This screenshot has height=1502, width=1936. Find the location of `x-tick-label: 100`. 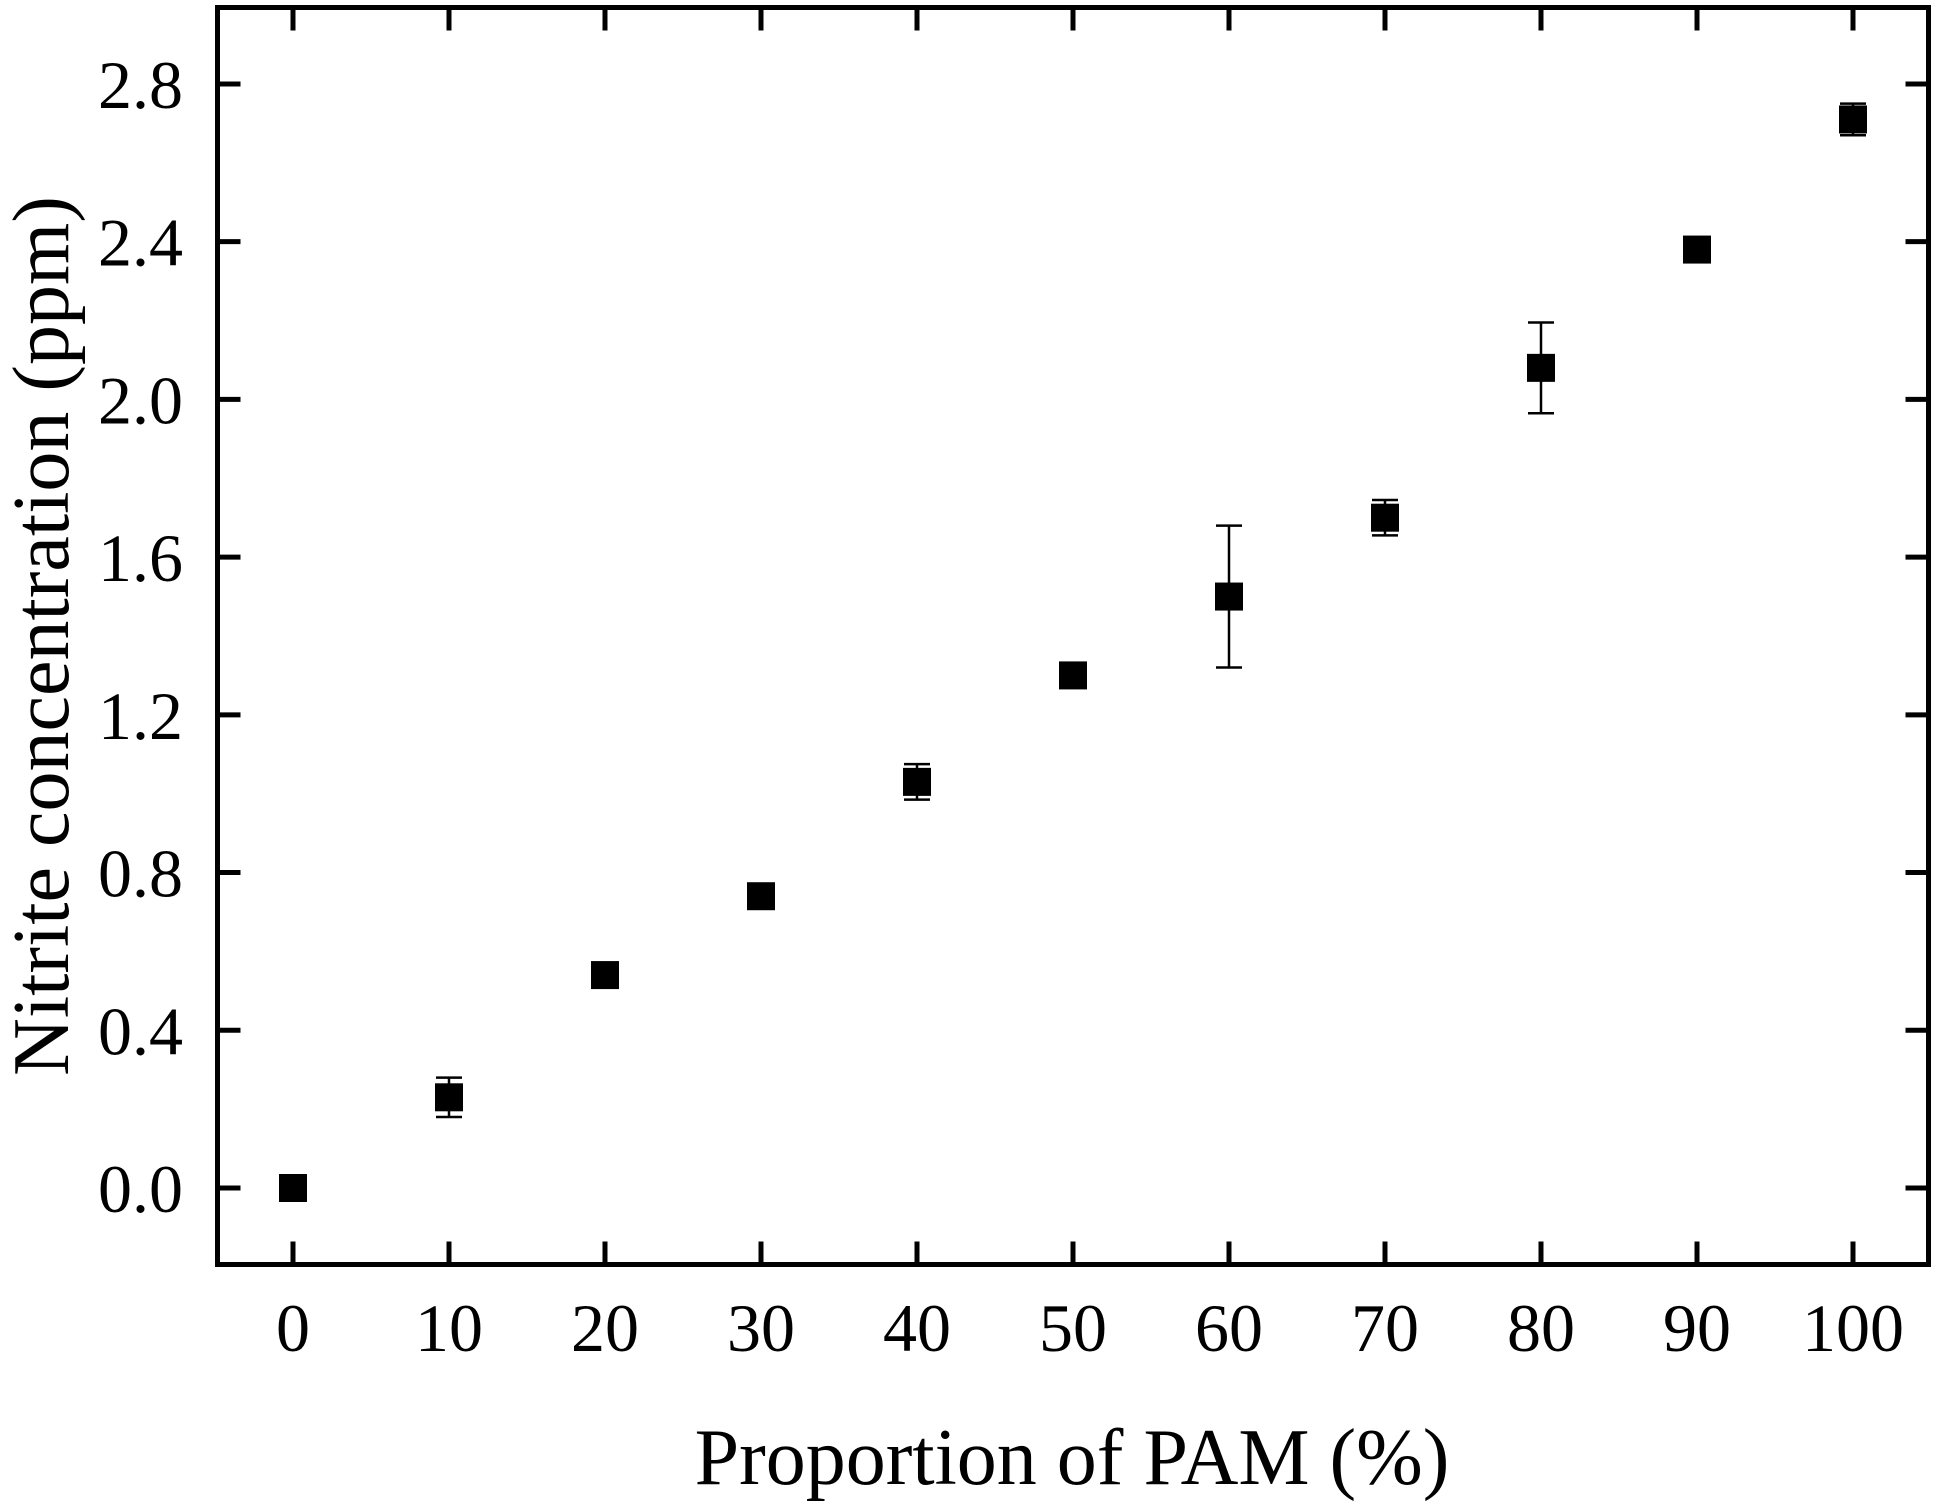

x-tick-label: 100 is located at coordinates (1853, 1328).